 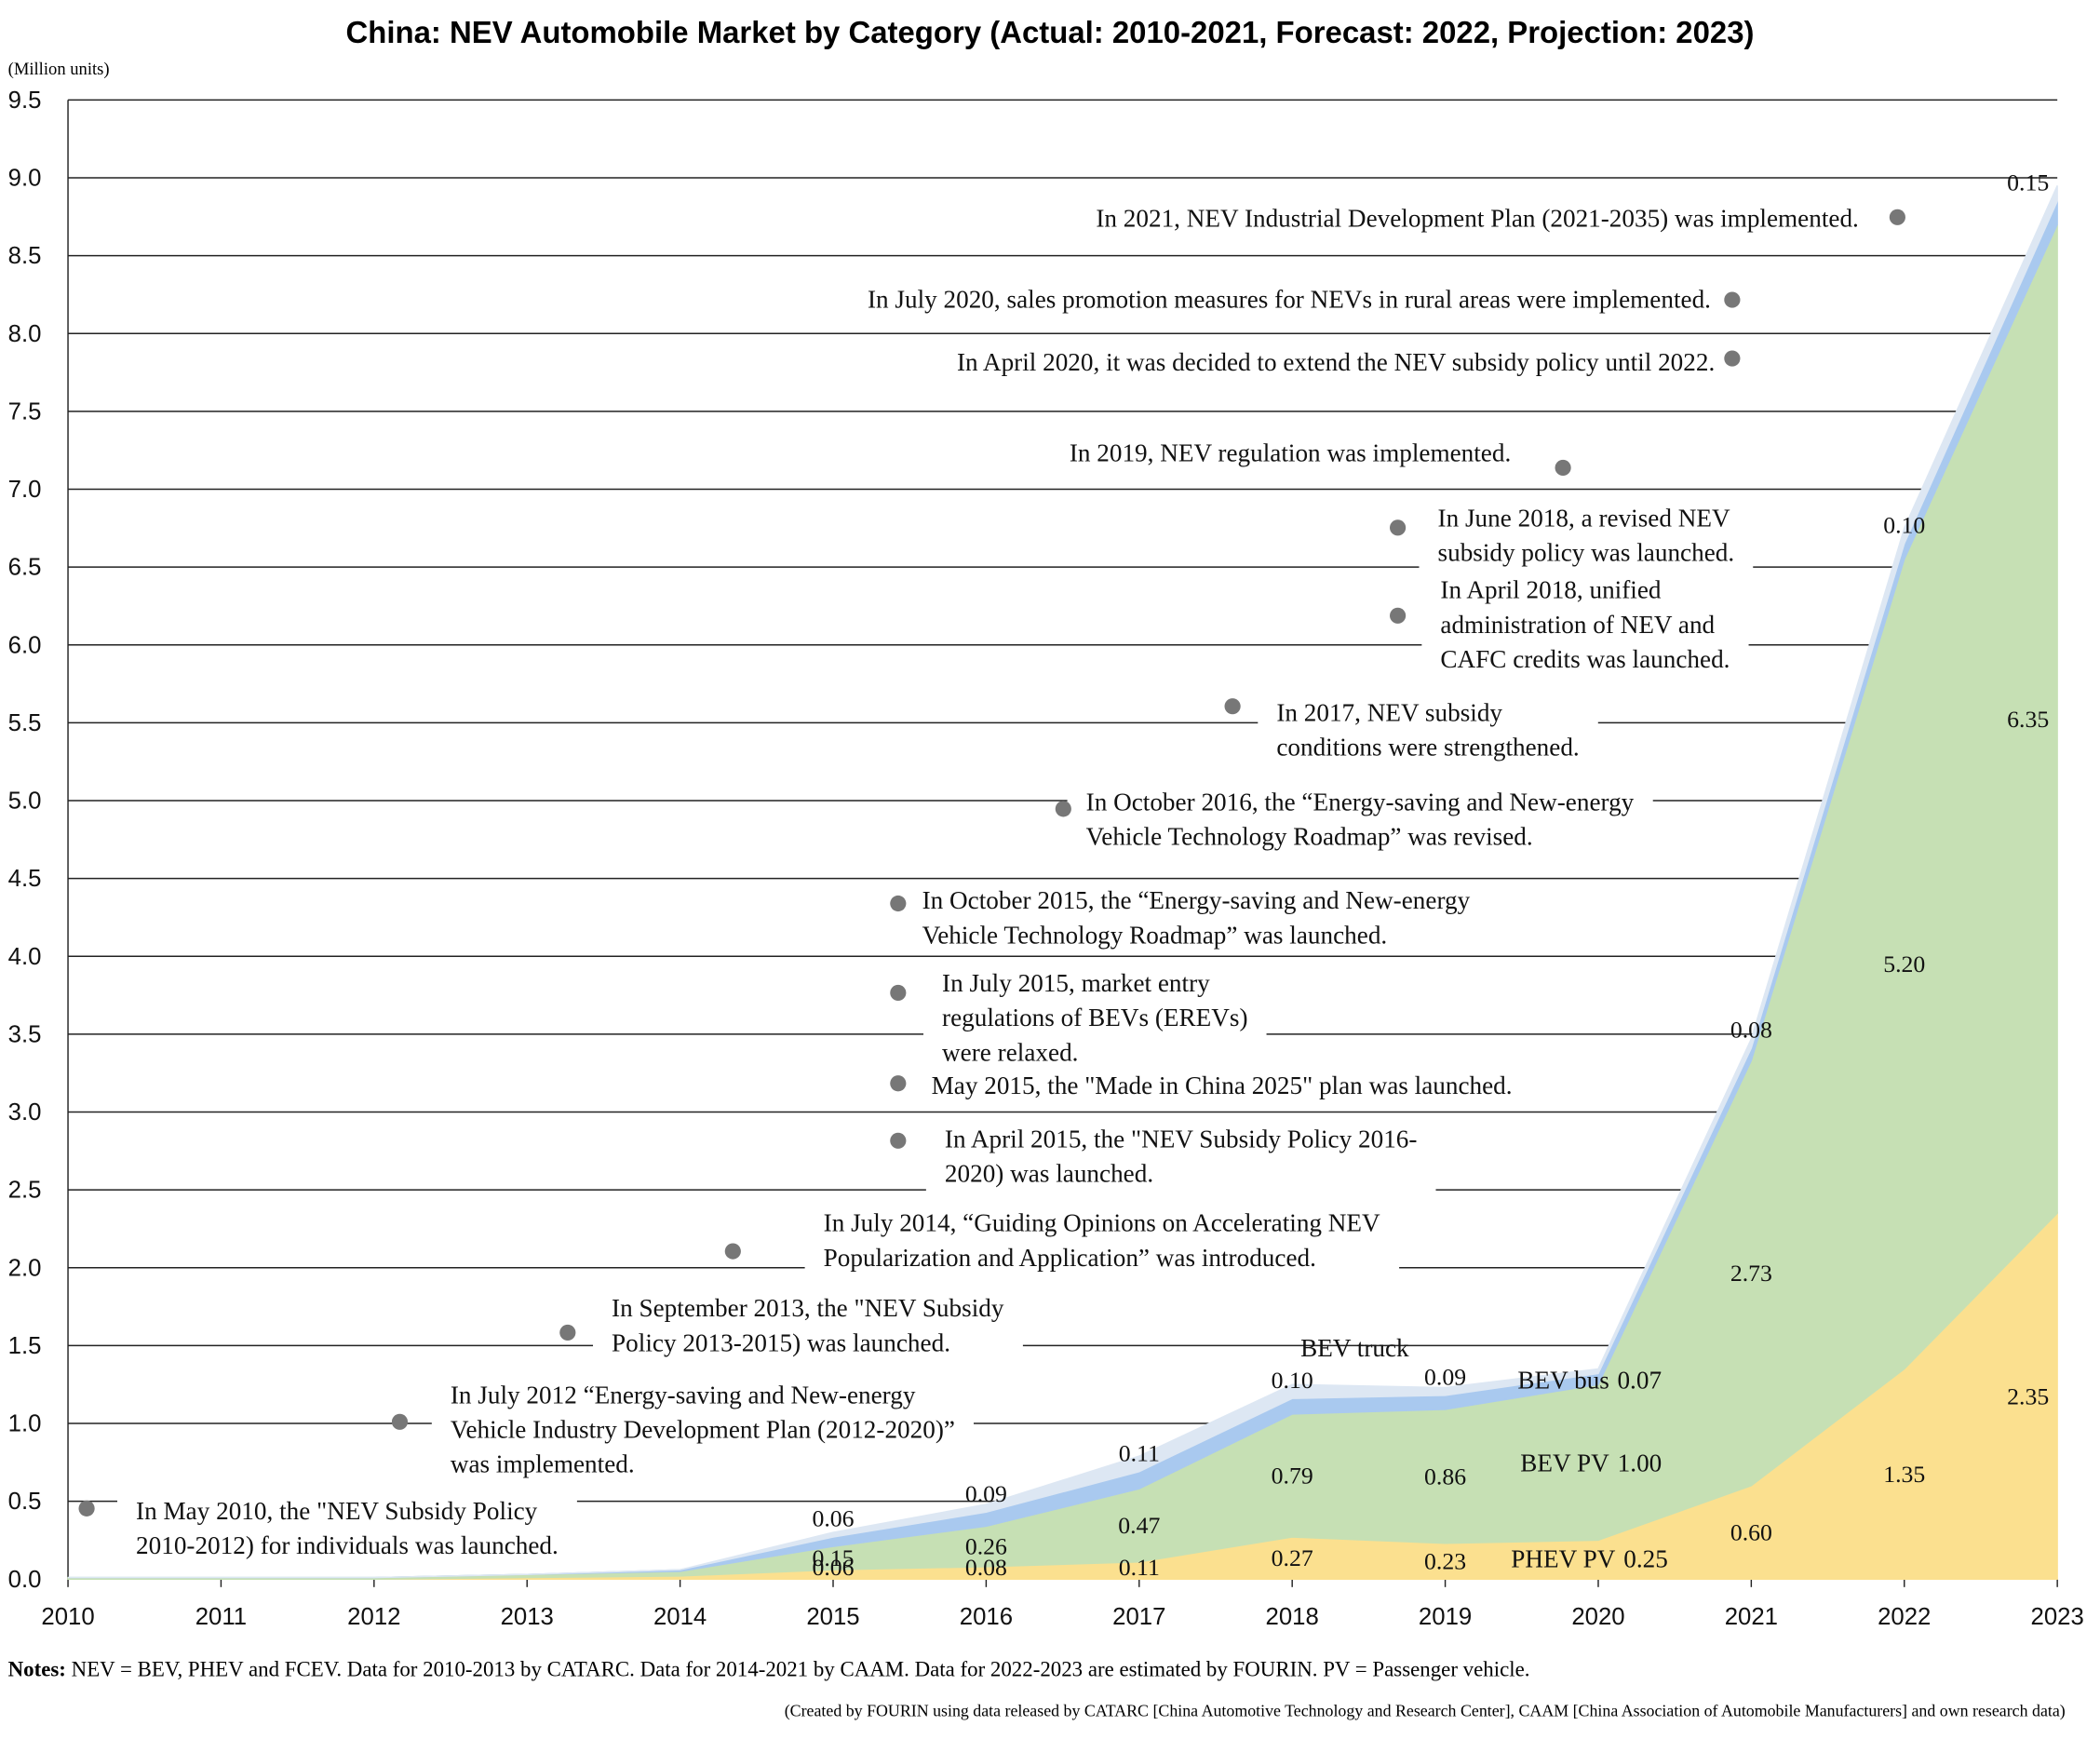 What do you see at coordinates (2028, 1395) in the screenshot?
I see `value-label: 2.35` at bounding box center [2028, 1395].